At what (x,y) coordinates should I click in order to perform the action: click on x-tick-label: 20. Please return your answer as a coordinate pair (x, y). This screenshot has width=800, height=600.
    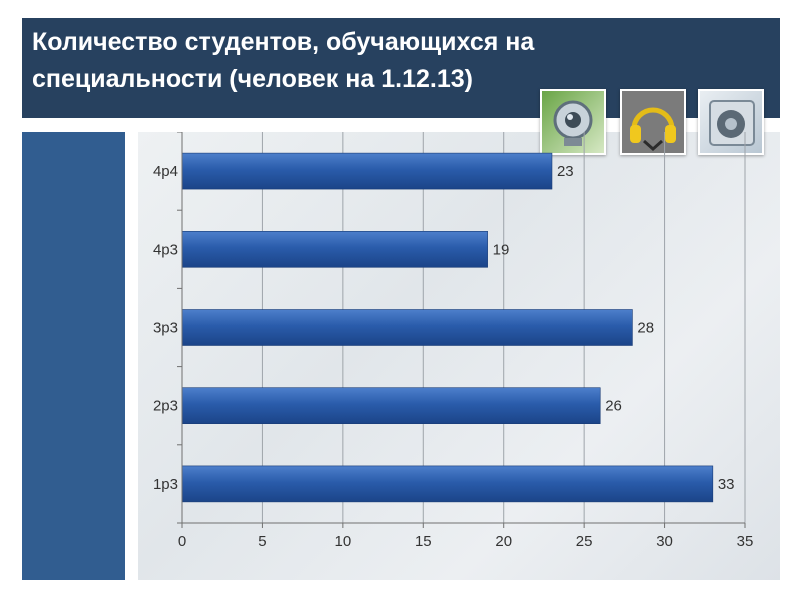
    Looking at the image, I should click on (503, 541).